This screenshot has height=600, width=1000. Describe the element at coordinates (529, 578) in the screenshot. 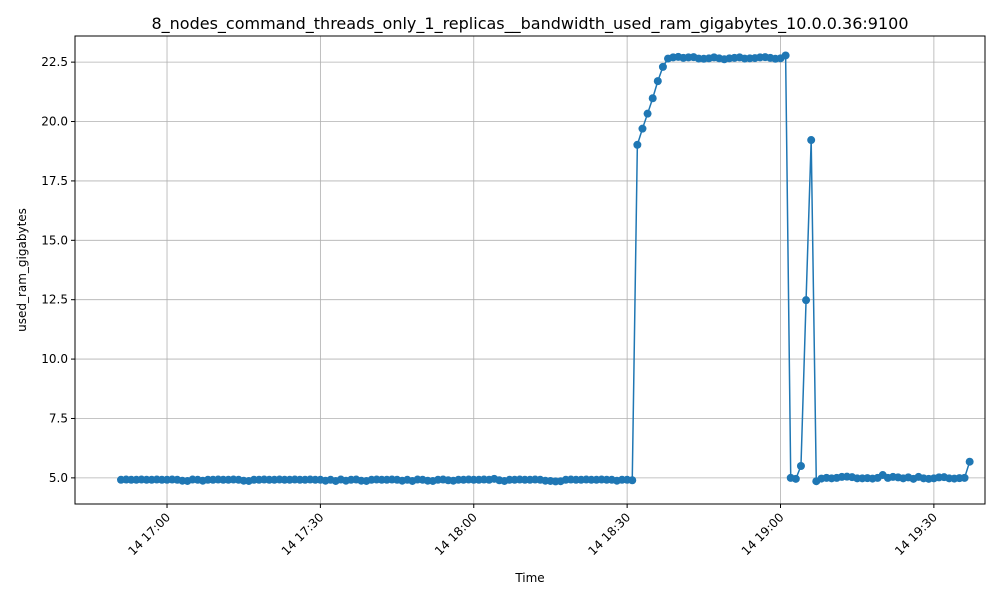

I see `x-axis-title: Time` at that location.